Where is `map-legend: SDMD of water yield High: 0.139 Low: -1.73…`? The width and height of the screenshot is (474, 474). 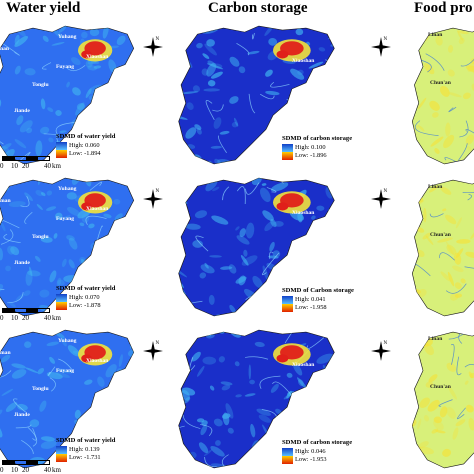 map-legend: SDMD of water yield High: 0.139 Low: -1.73… is located at coordinates (86, 449).